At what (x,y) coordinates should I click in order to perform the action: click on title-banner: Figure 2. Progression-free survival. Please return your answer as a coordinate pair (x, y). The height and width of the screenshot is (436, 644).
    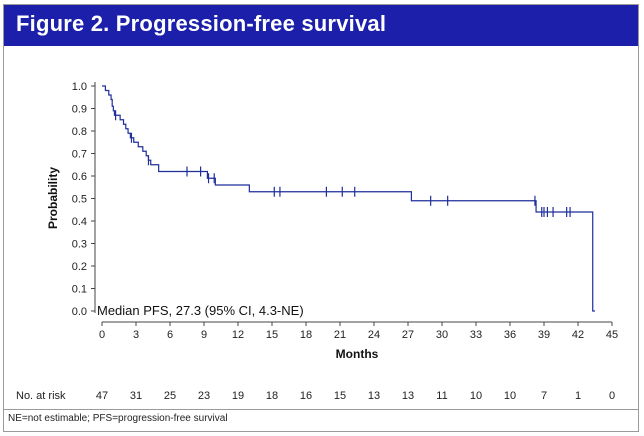
    Looking at the image, I should click on (321, 25).